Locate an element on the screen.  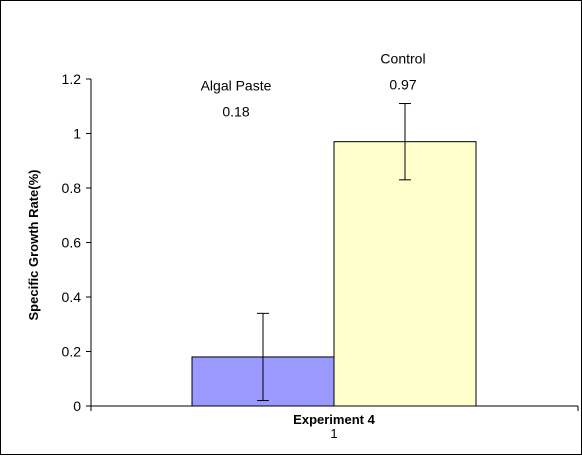
bar-control is located at coordinates (405, 274).